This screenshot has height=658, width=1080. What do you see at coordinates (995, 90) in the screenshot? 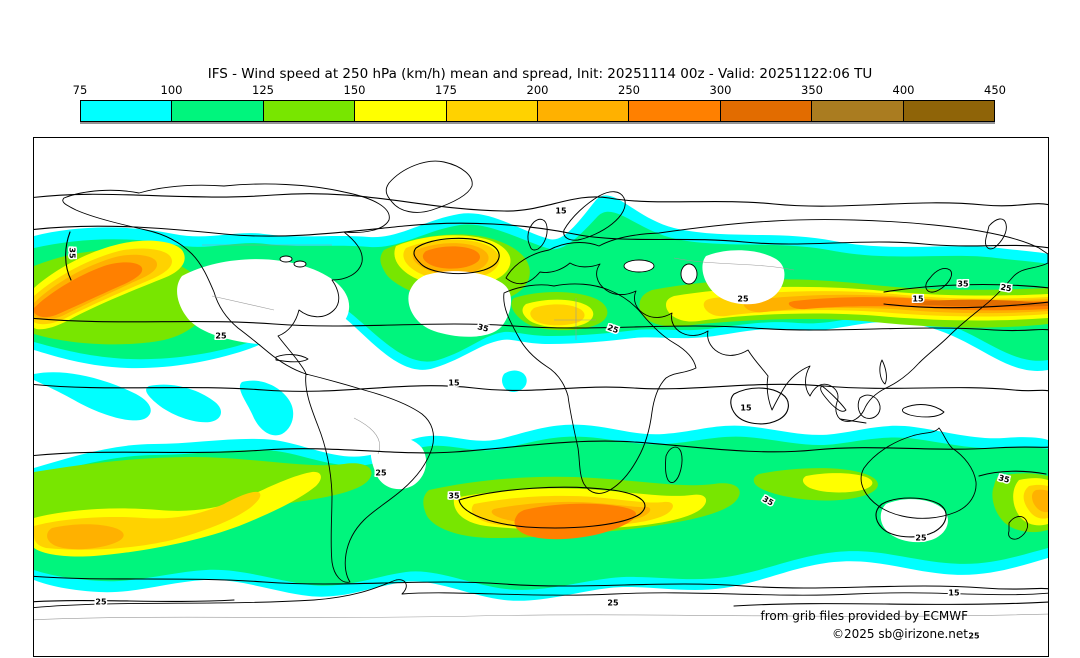
I see `colorbar-tick: 450` at bounding box center [995, 90].